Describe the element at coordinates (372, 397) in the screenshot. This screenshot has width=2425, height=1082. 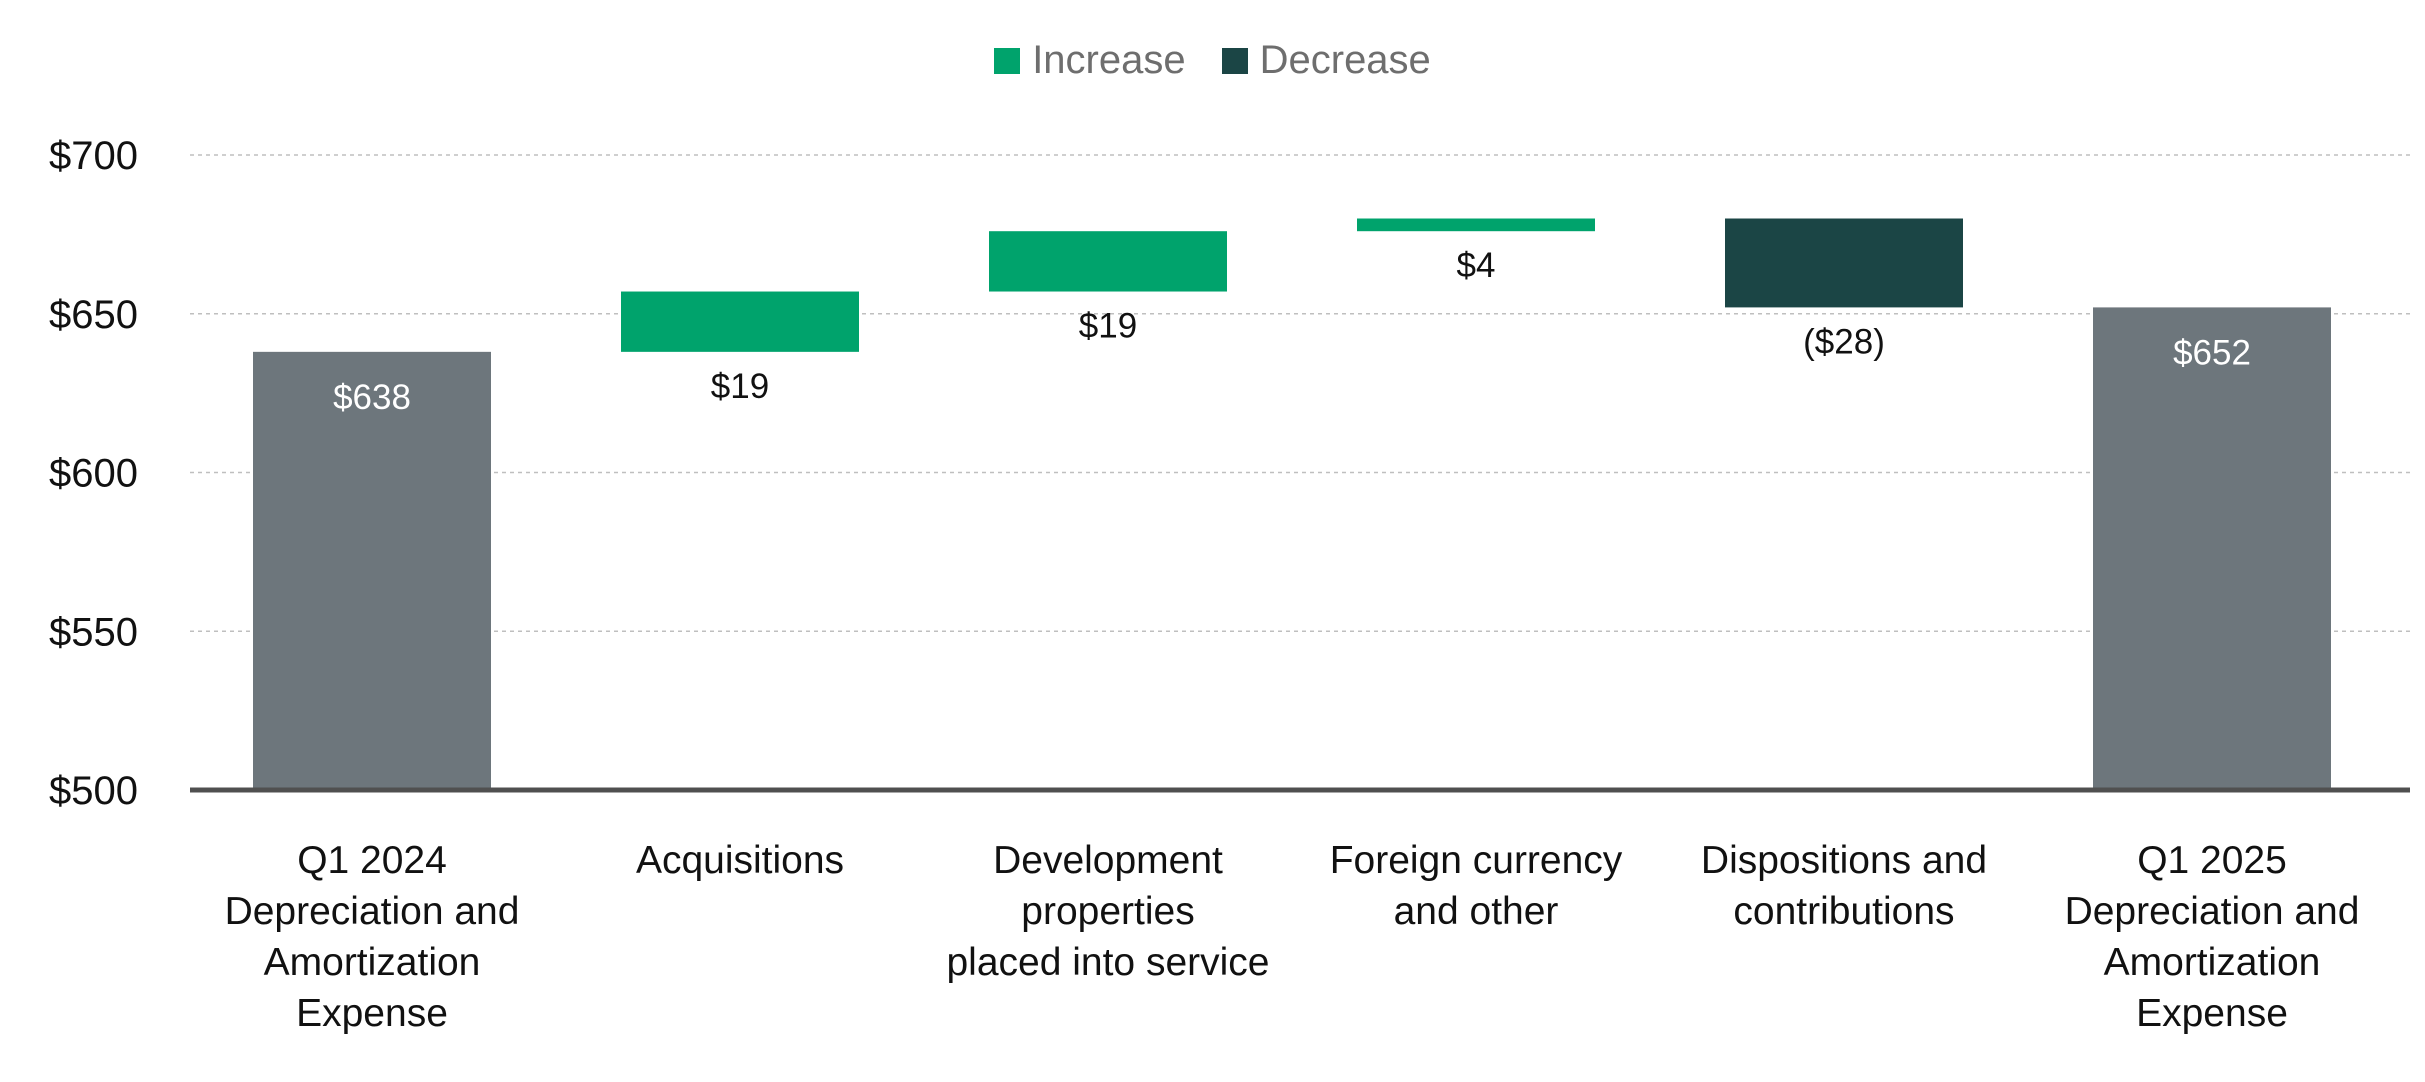
I see `data-label: $638` at that location.